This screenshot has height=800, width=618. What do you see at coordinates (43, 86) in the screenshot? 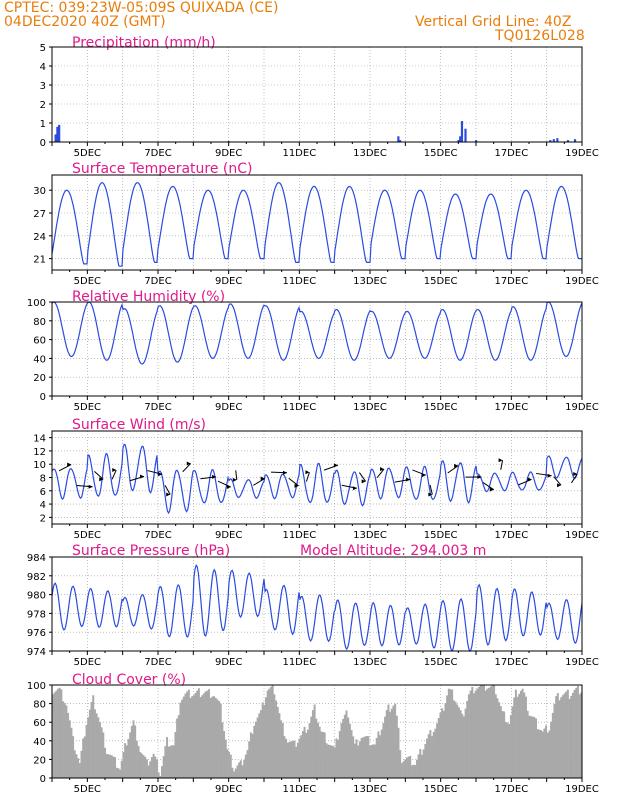
I see `y-tick-label: 3` at bounding box center [43, 86].